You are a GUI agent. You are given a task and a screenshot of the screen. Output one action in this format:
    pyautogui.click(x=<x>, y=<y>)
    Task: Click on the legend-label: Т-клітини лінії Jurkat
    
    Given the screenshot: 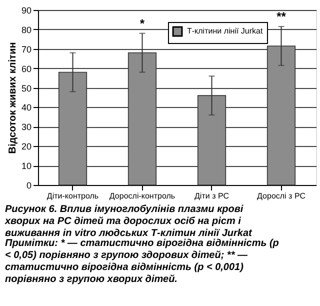 What is the action you would take?
    pyautogui.click(x=225, y=31)
    